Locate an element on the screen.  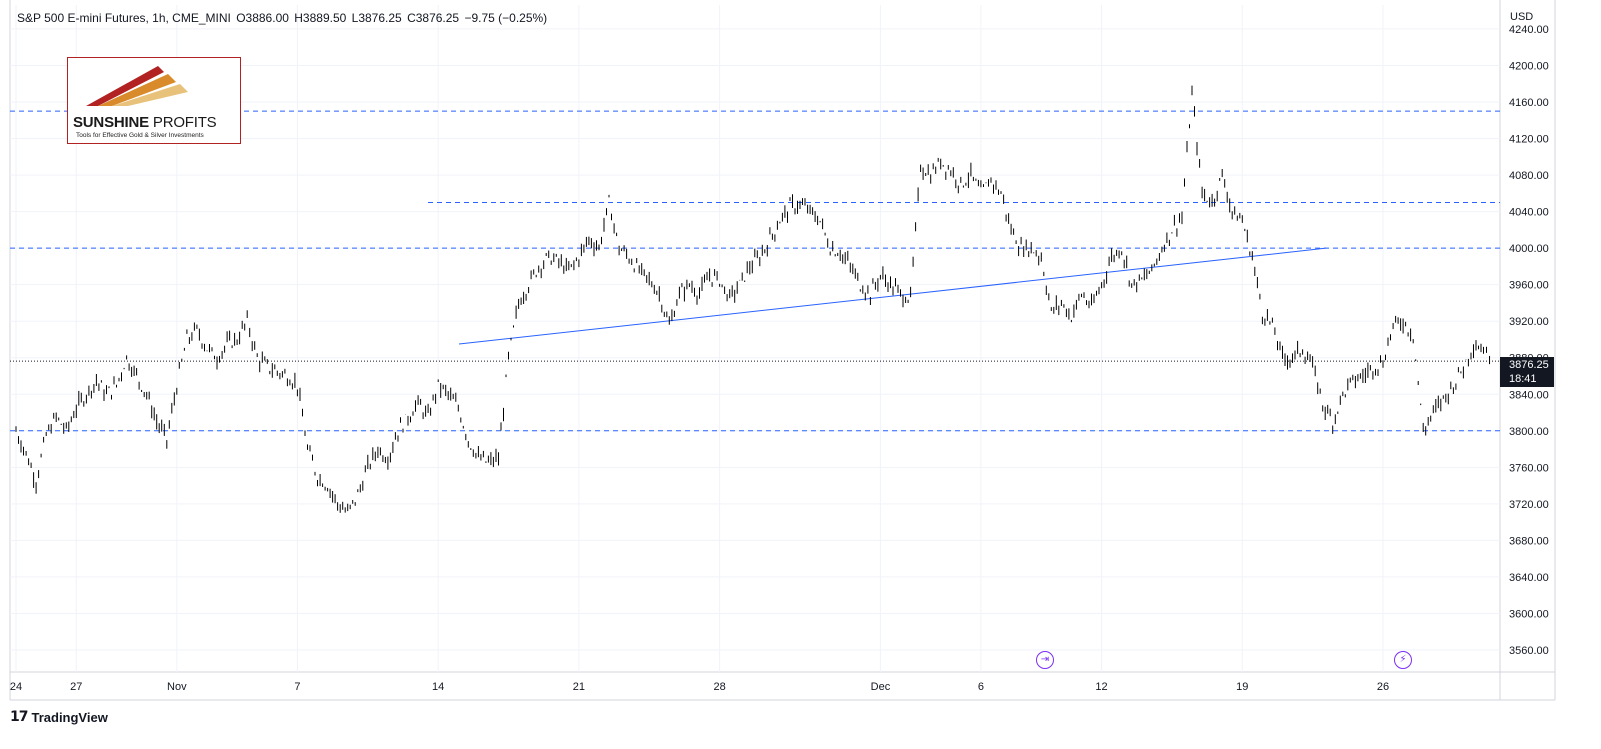
price-tick-label: 3720.00 is located at coordinates (1529, 505).